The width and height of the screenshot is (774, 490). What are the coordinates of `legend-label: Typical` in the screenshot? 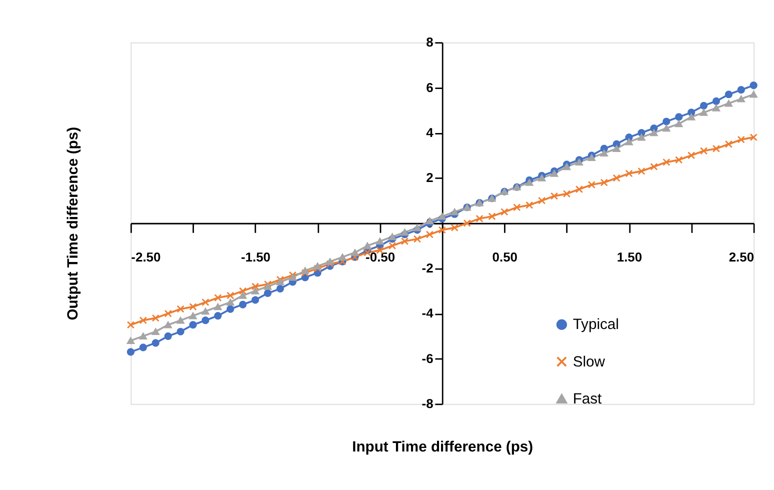 It's located at (595, 325).